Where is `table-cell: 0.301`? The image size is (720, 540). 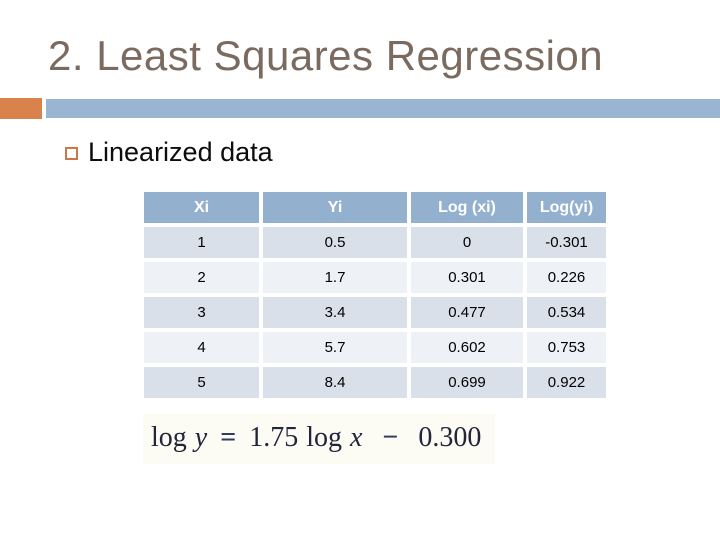 table-cell: 0.301 is located at coordinates (467, 277).